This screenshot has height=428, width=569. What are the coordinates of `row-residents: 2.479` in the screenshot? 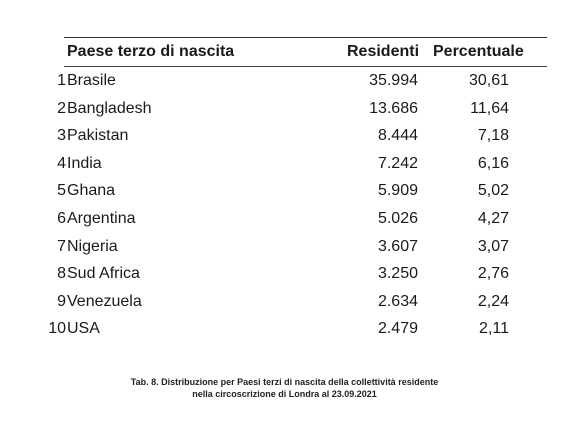 It's located at (397, 329).